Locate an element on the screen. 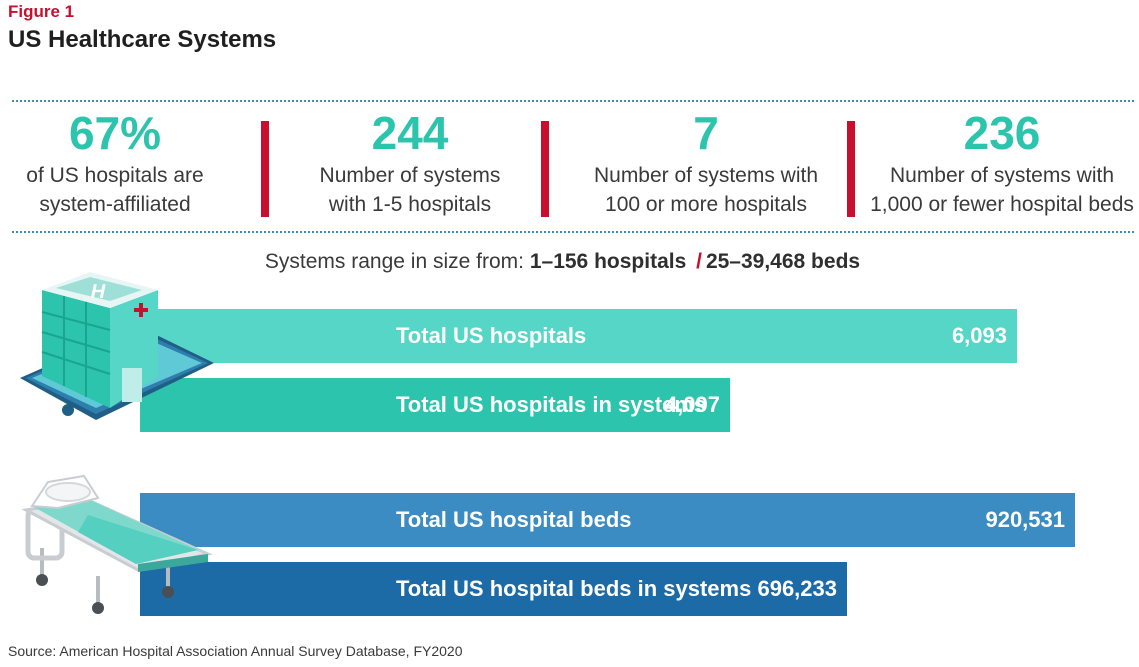 This screenshot has width=1139, height=667. bar-label: Total US hospital beds is located at coordinates (514, 519).